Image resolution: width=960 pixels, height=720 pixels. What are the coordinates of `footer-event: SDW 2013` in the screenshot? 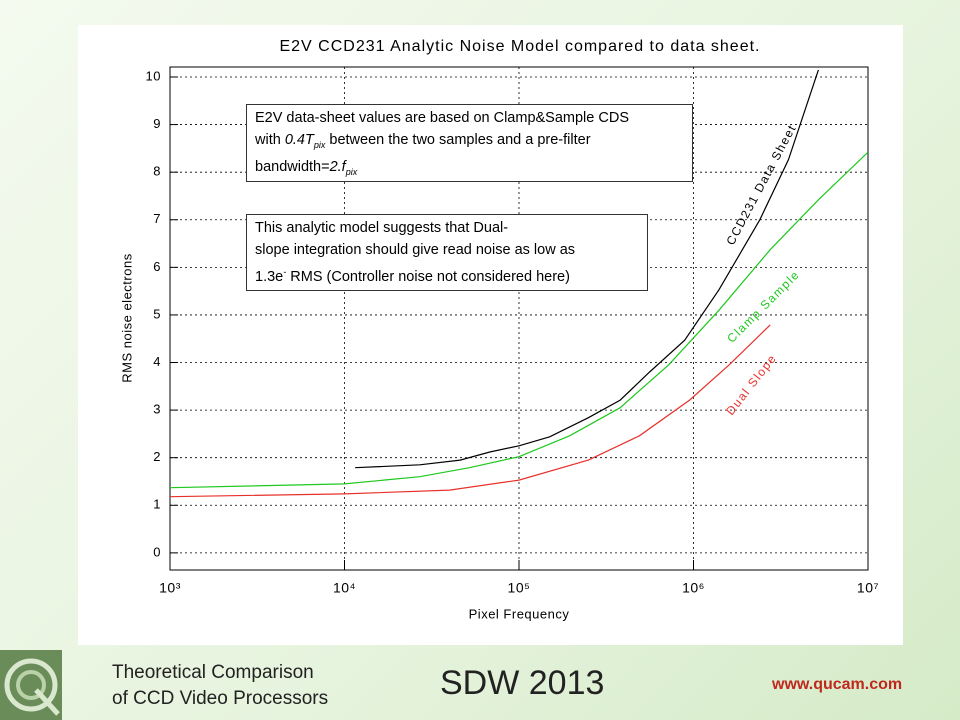 It's located at (522, 683).